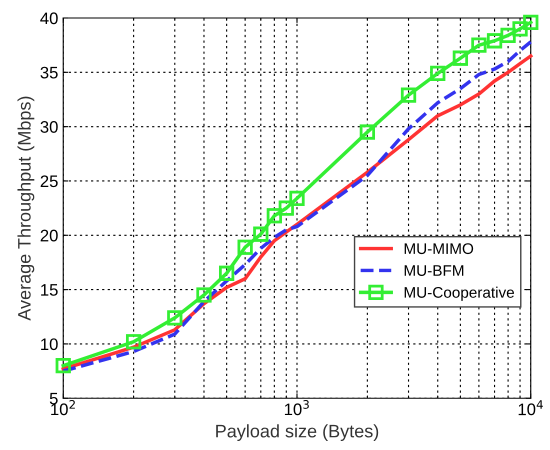  Describe the element at coordinates (296, 408) in the screenshot. I see `x-tick-label: 10$^{3}$` at that location.